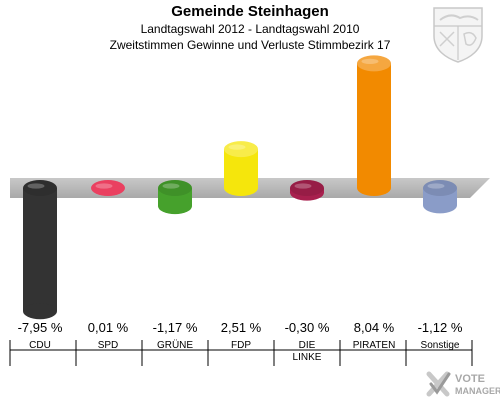 The image size is (500, 400). What do you see at coordinates (175, 197) in the screenshot?
I see `bar-grüne` at bounding box center [175, 197].